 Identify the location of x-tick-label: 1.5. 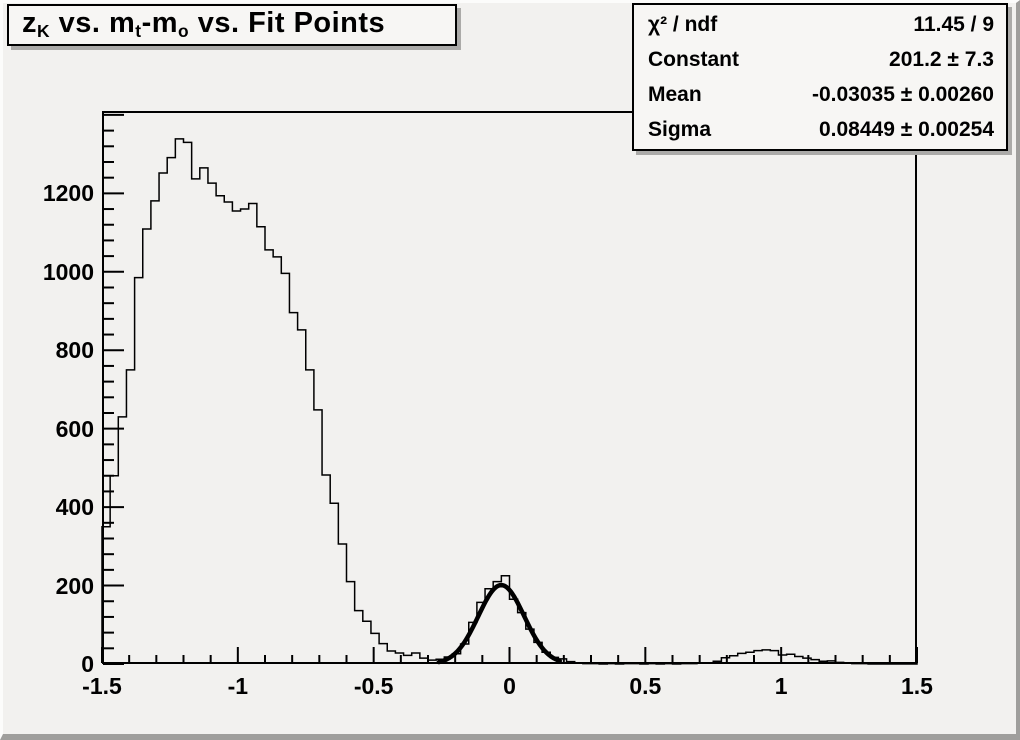
(917, 686).